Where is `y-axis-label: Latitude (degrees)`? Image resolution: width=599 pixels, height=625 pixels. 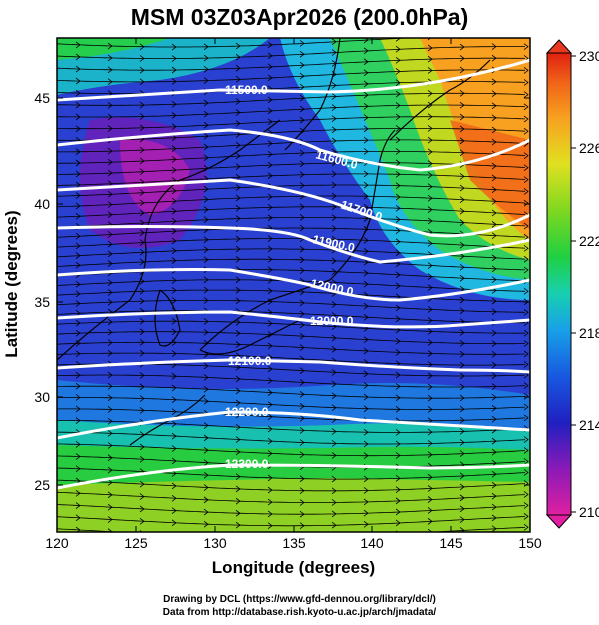 y-axis-label: Latitude (degrees) is located at coordinates (11, 284).